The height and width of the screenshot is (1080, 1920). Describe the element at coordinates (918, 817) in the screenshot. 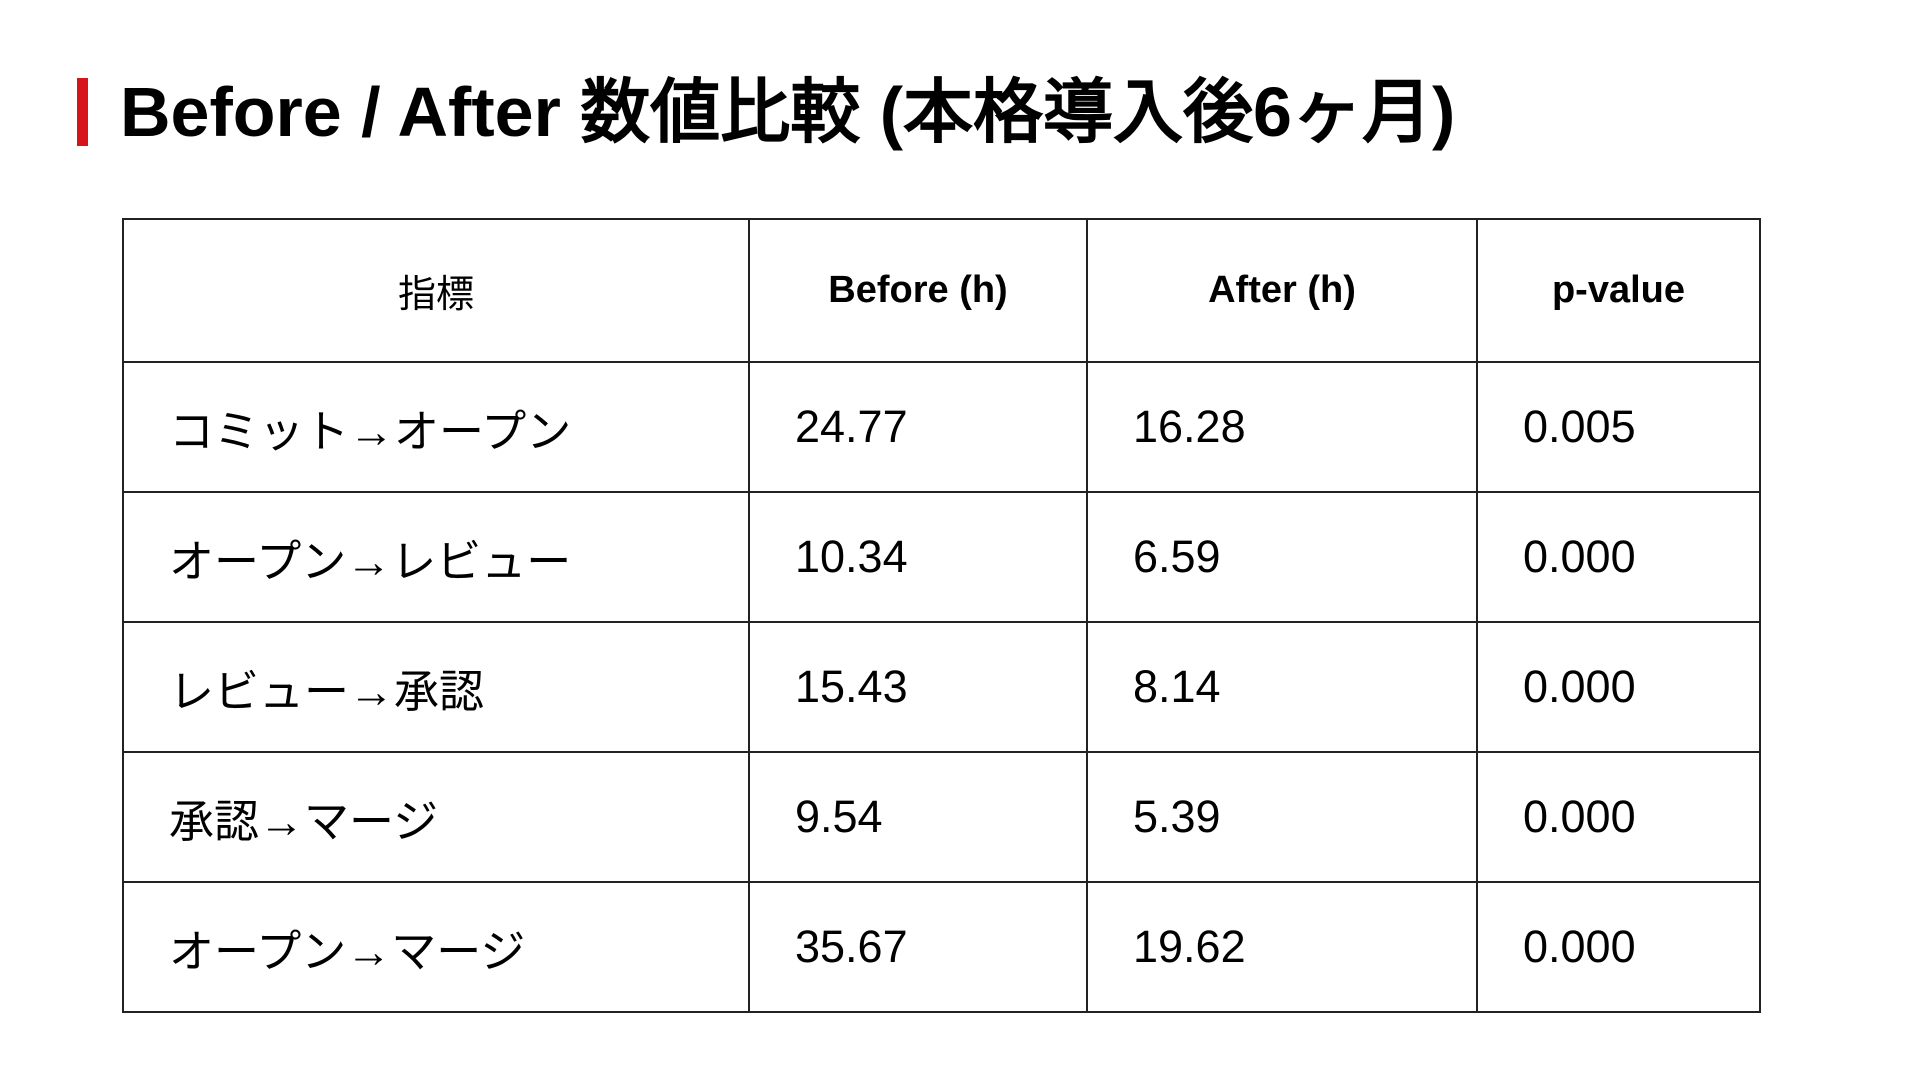

I see `value-cell: 9.54` at that location.